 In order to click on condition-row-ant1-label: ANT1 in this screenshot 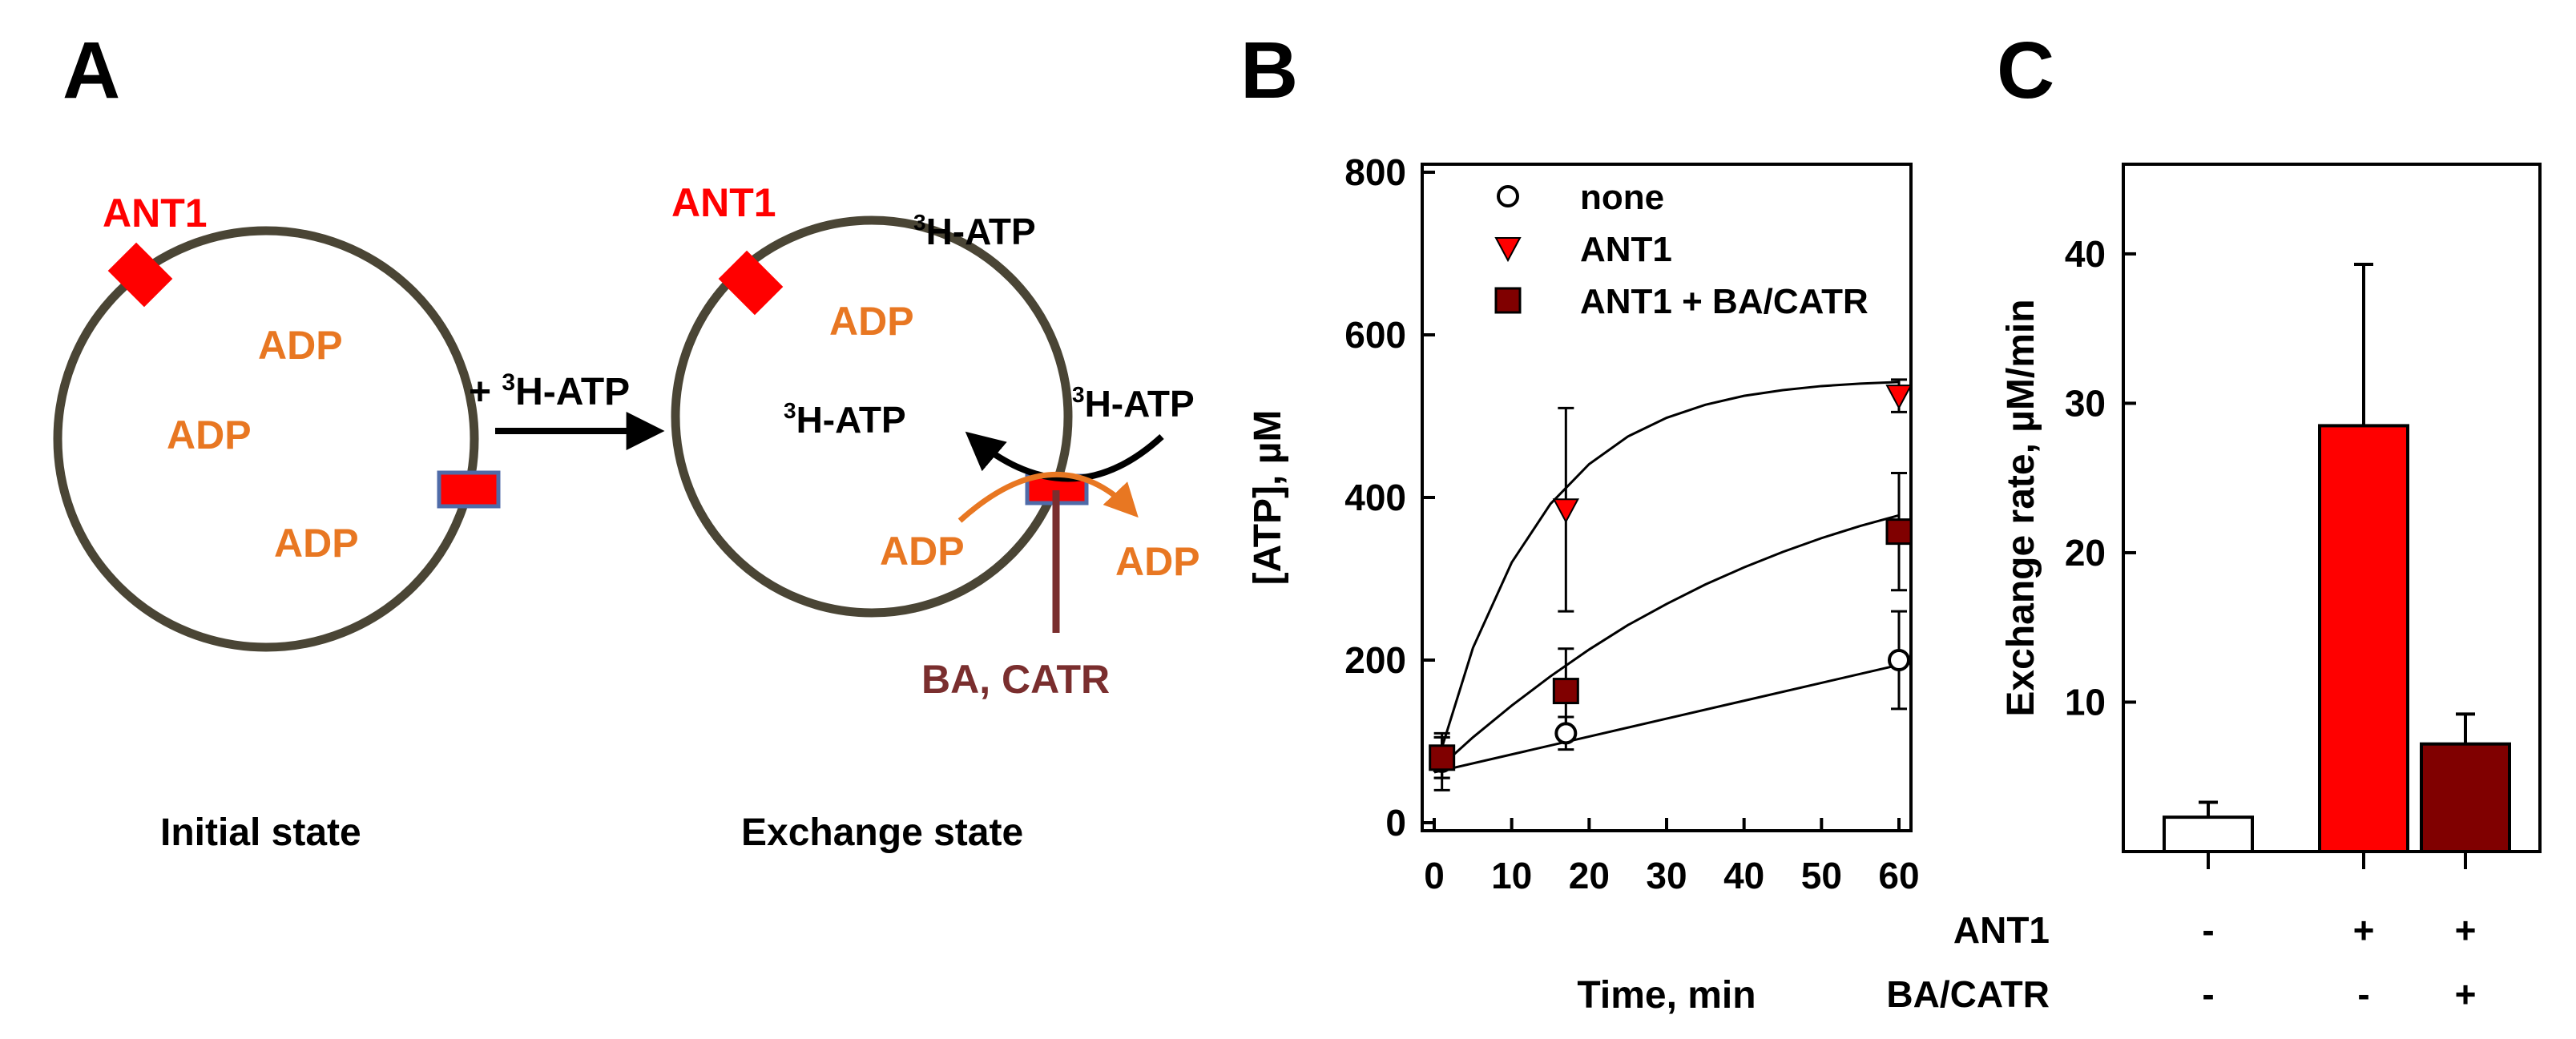, I will do `click(2001, 930)`.